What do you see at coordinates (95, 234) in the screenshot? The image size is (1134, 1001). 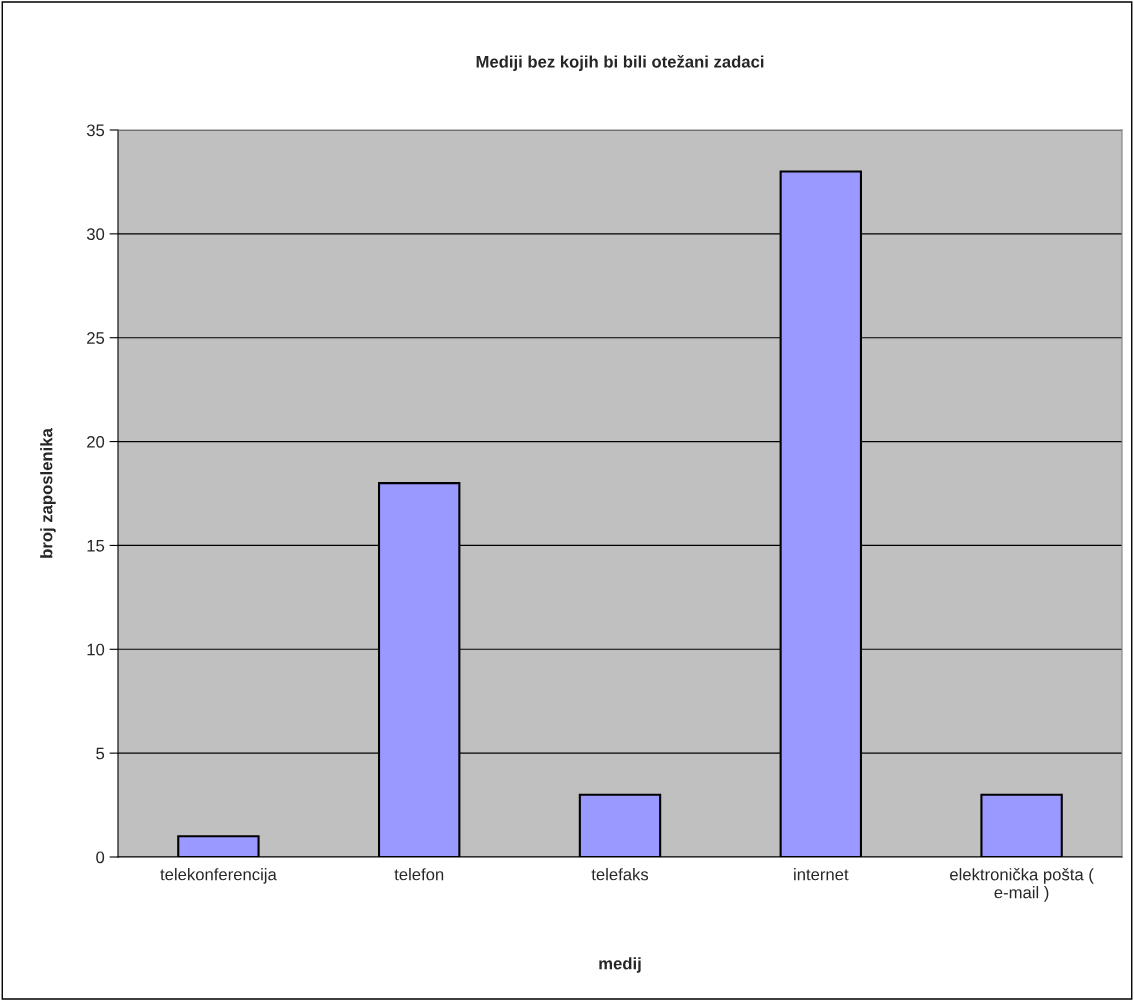 I see `y-tick-label: 30` at bounding box center [95, 234].